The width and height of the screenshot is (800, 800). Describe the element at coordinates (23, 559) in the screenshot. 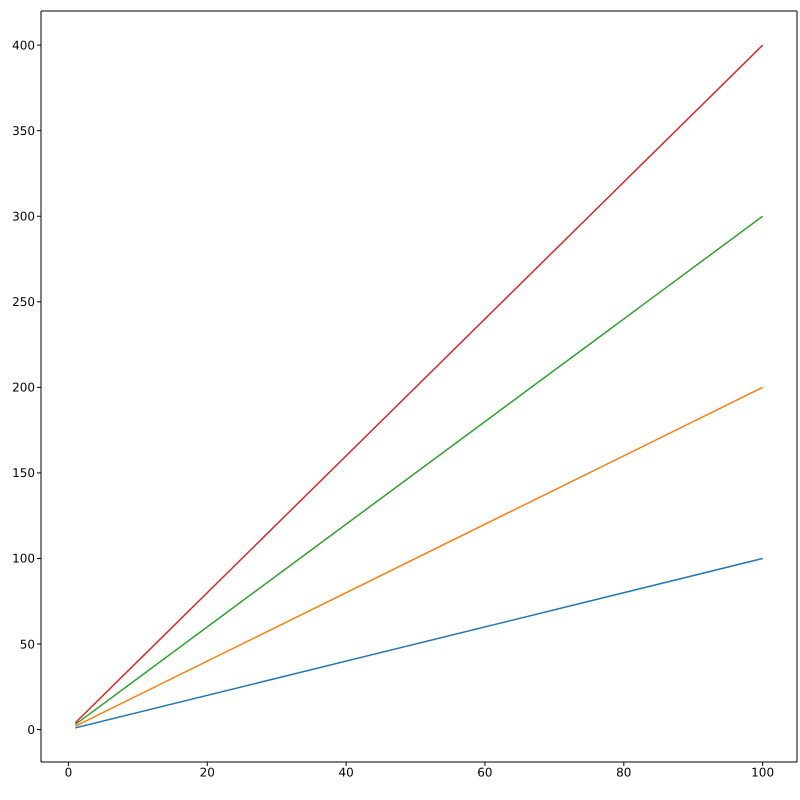

I see `y-tick-label: 100` at that location.